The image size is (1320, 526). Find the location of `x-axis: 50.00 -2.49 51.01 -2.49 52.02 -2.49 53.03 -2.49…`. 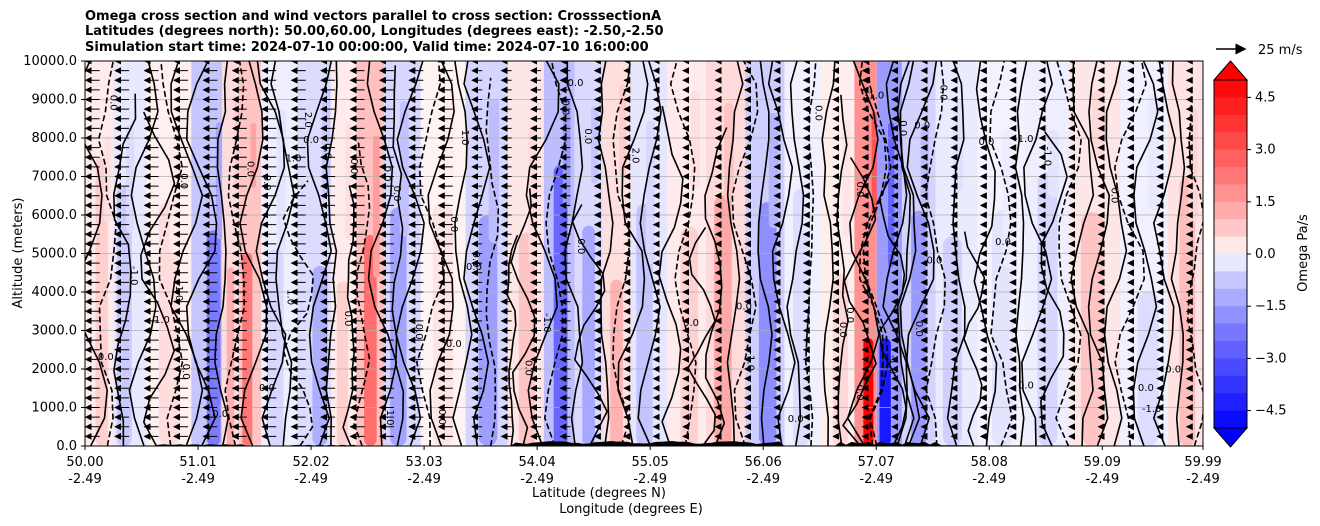

x-axis: 50.00 -2.49 51.01 -2.49 52.02 -2.49 53.03 -2.49… is located at coordinates (644, 466).